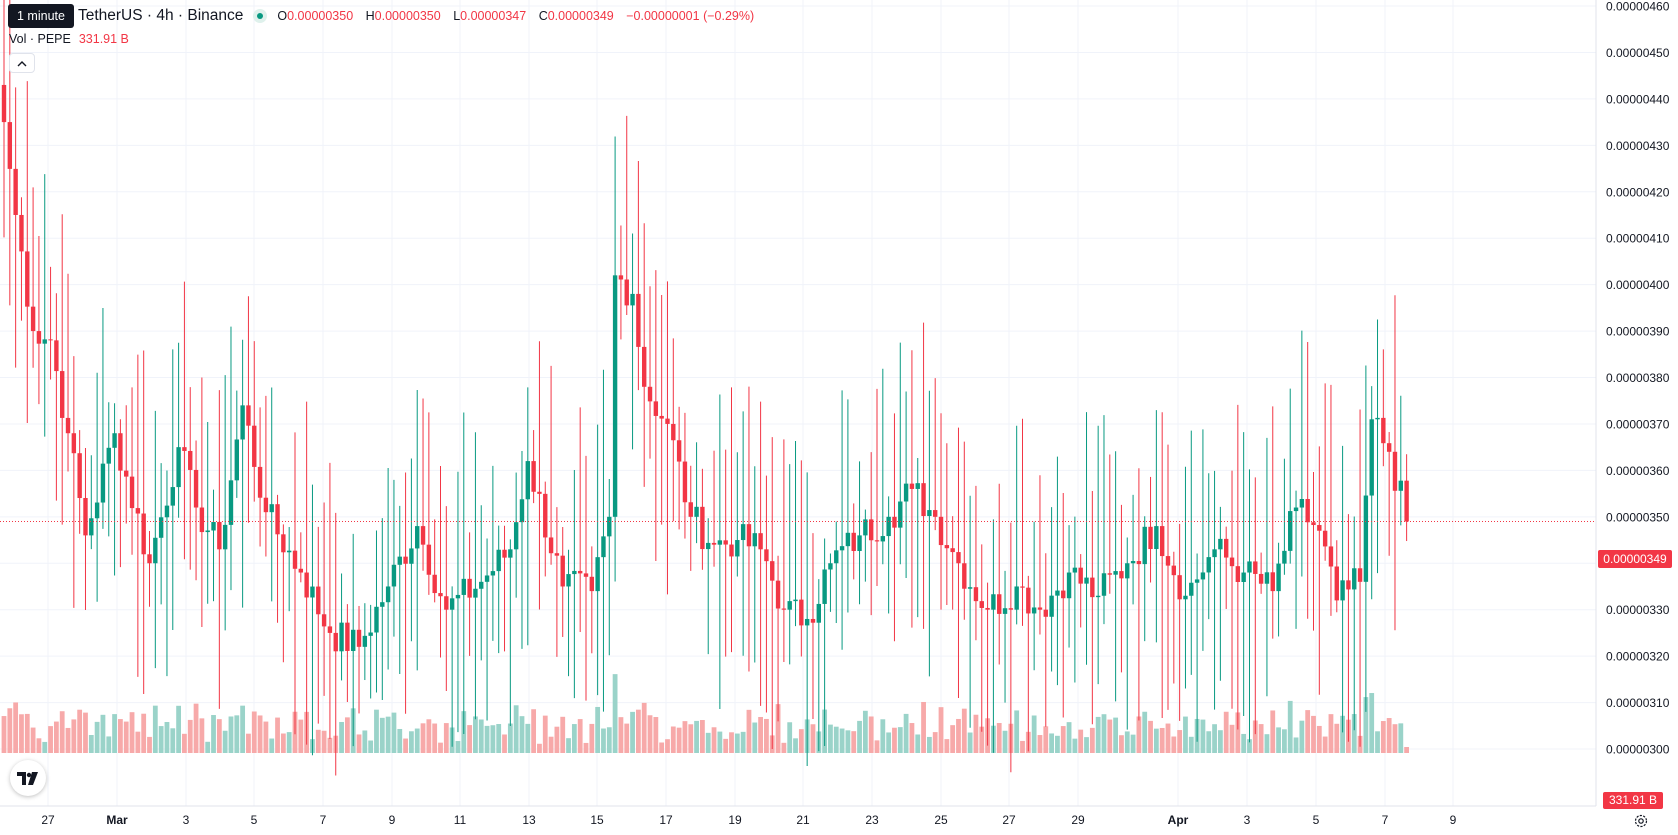 The height and width of the screenshot is (835, 1678). What do you see at coordinates (748, 820) in the screenshot?
I see `time-axis: 27 Mar 3 5 7 9 11 13 15 17 19 21 23 25 27 29 Apr 3 5 7 9` at bounding box center [748, 820].